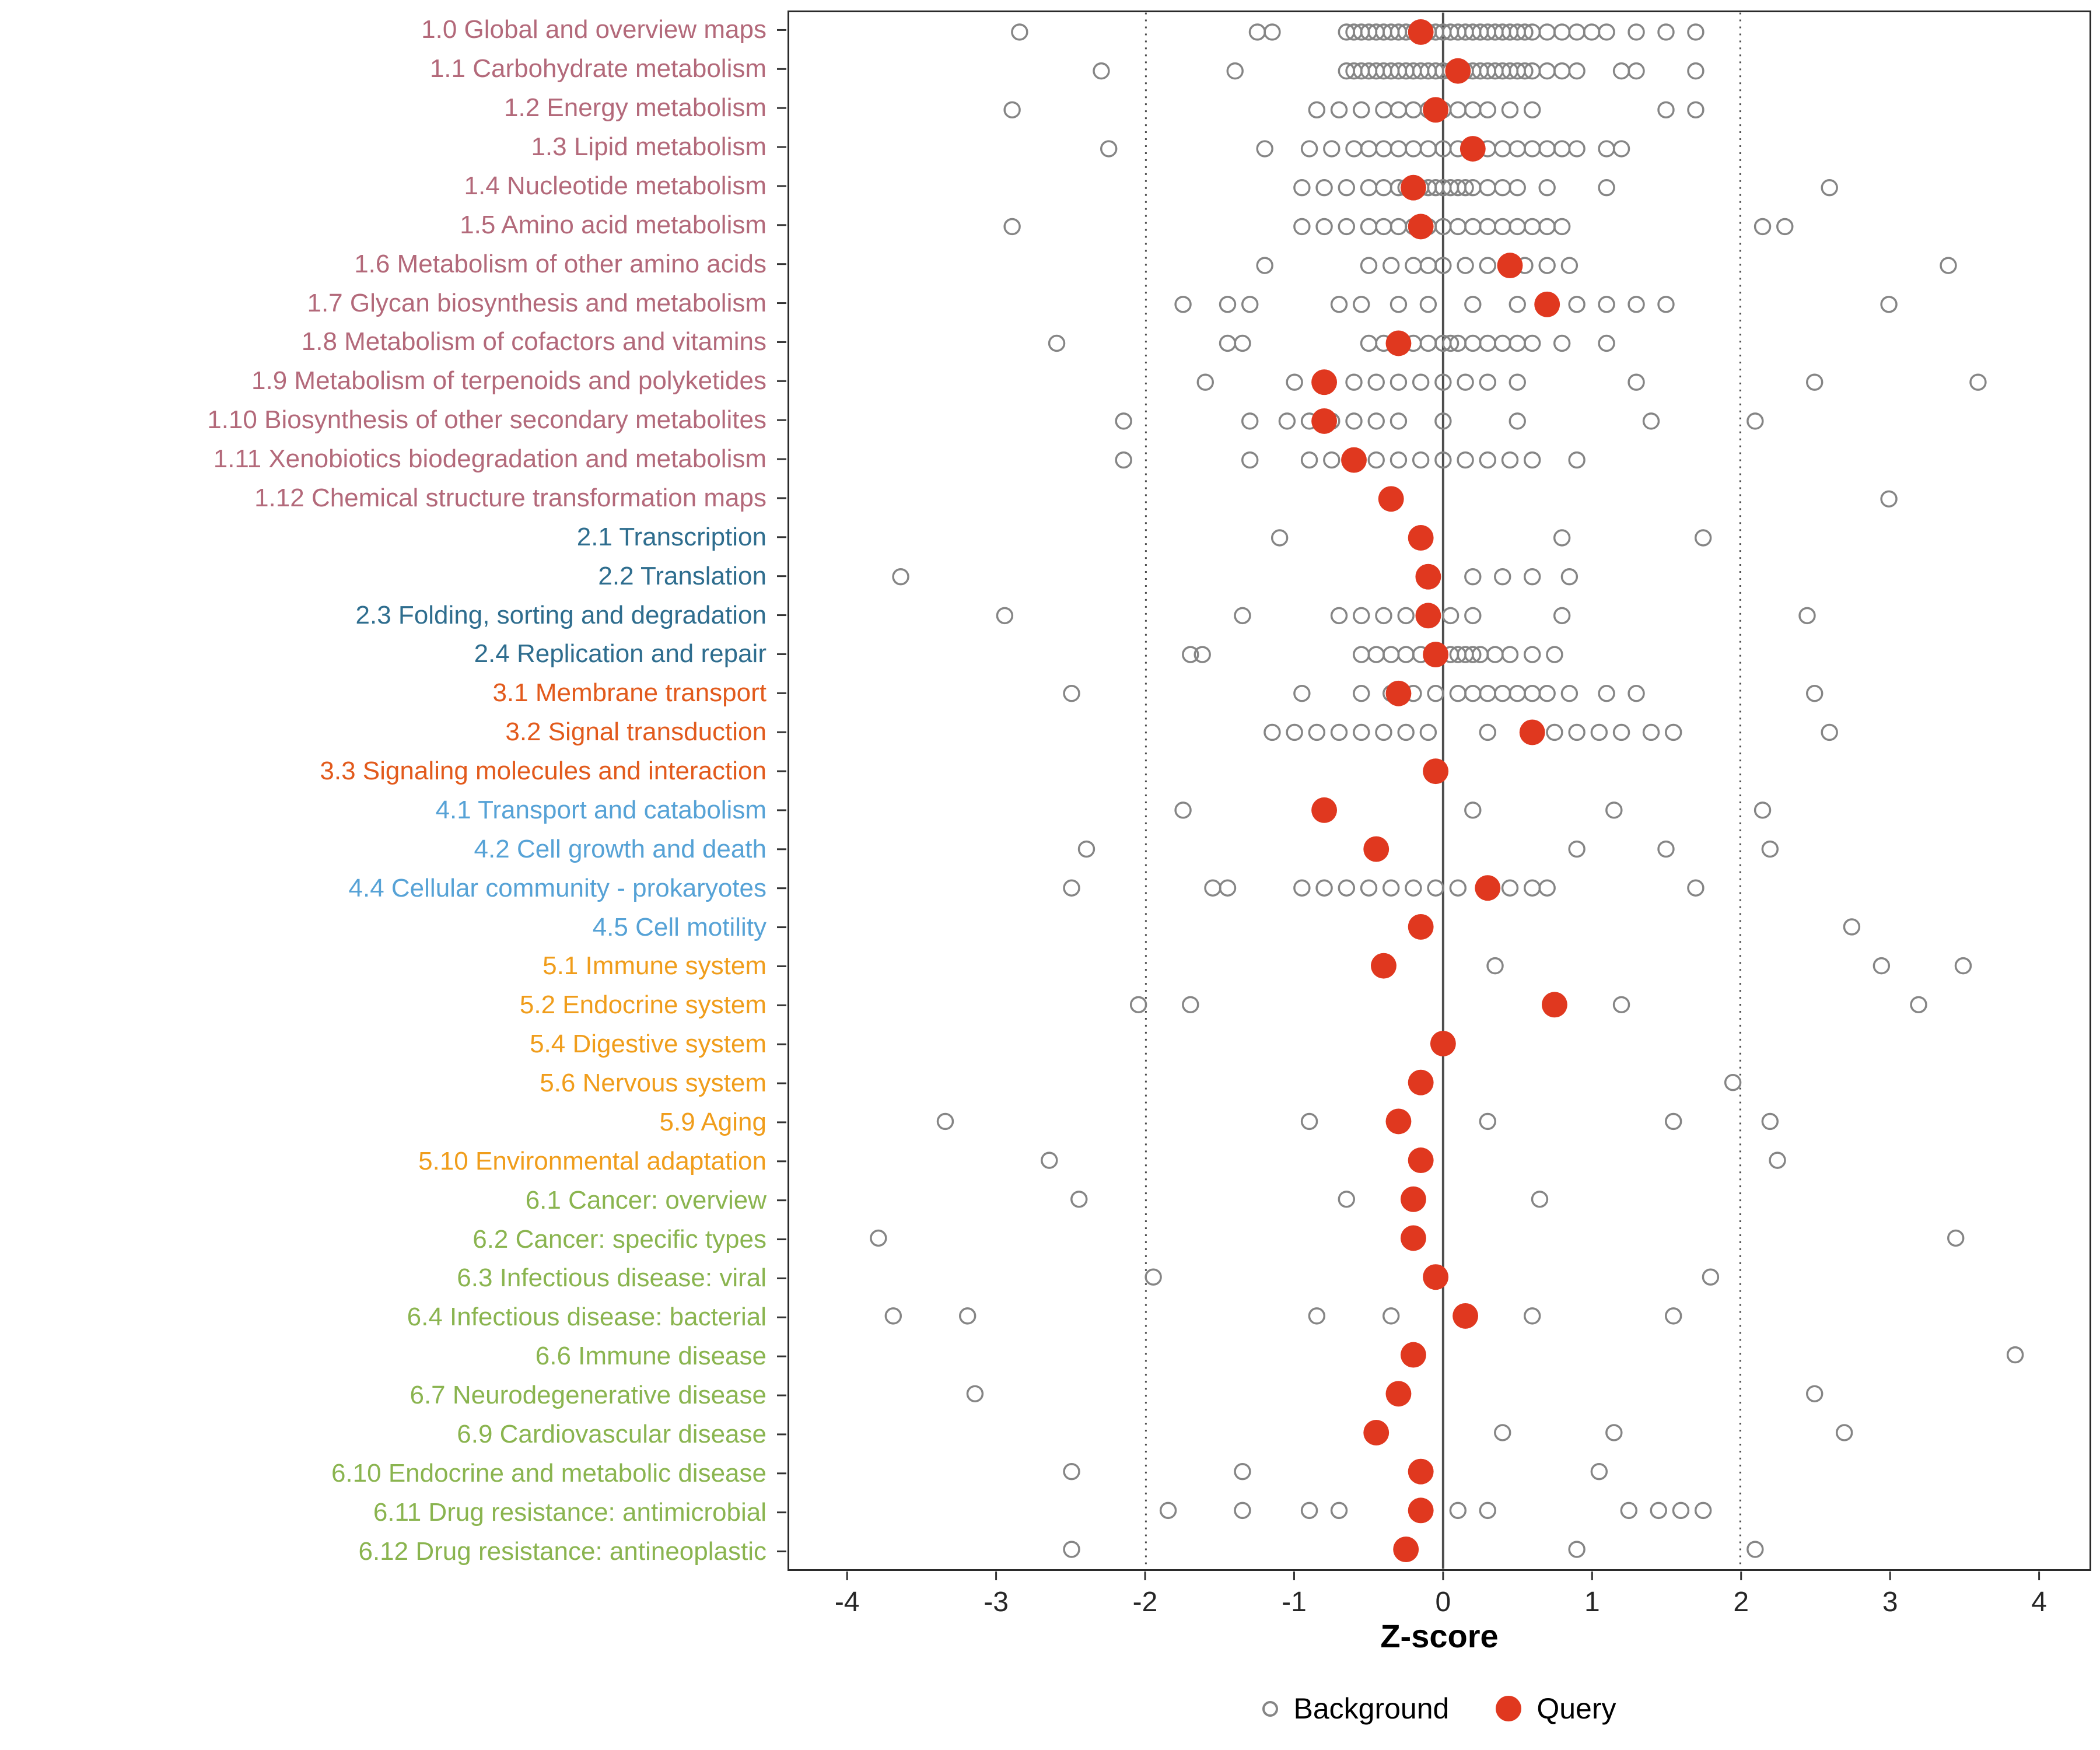 The width and height of the screenshot is (2100, 1750). I want to click on y-axis-label: 4.2 Cell growth and death, so click(620, 848).